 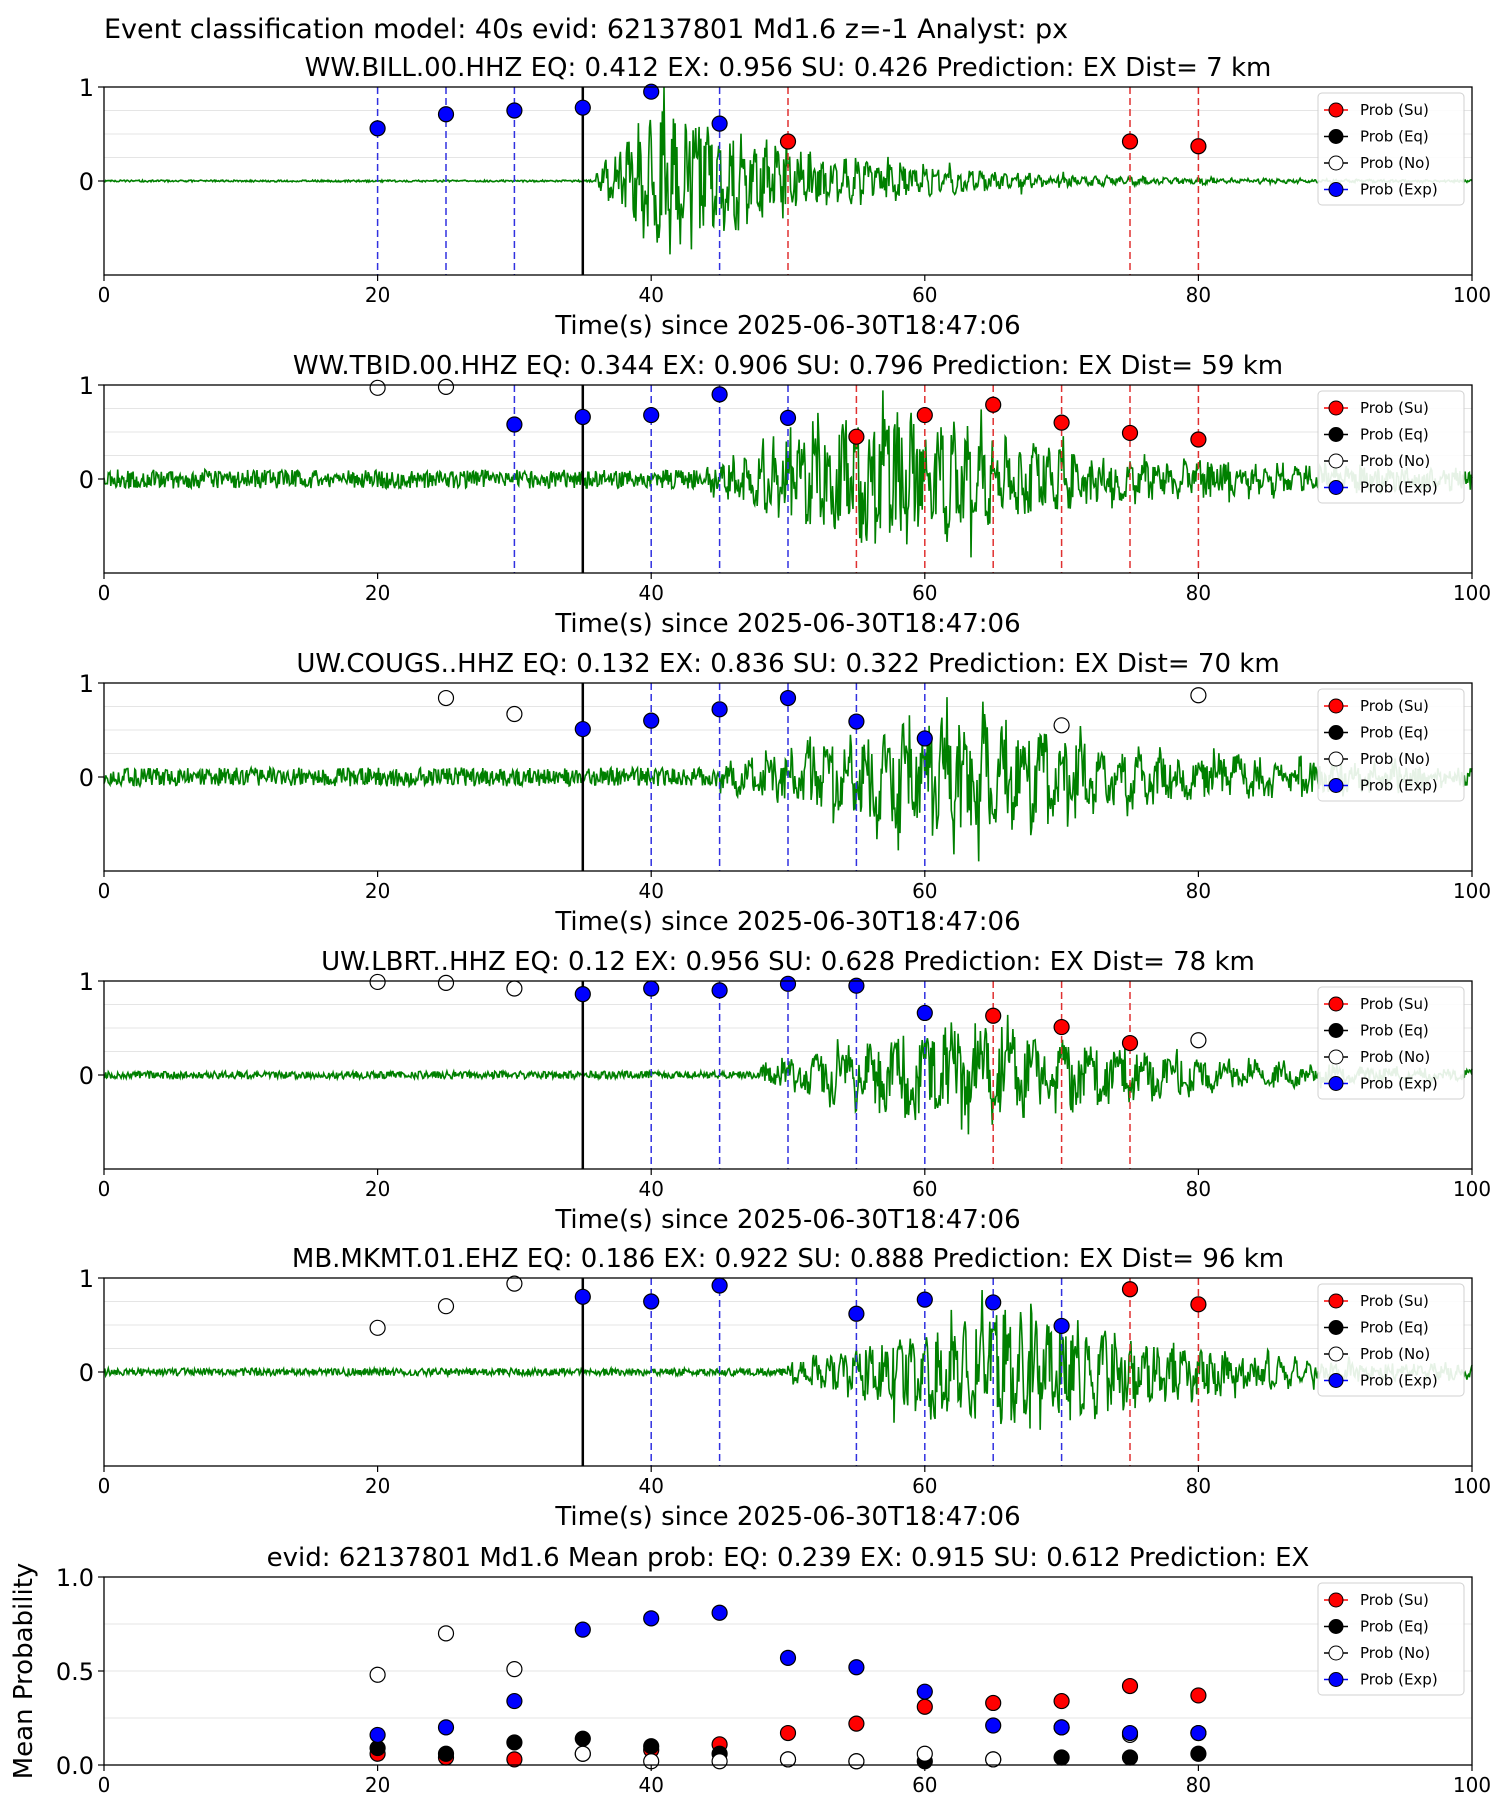 What do you see at coordinates (788, 1359) in the screenshot?
I see `waveform-trace` at bounding box center [788, 1359].